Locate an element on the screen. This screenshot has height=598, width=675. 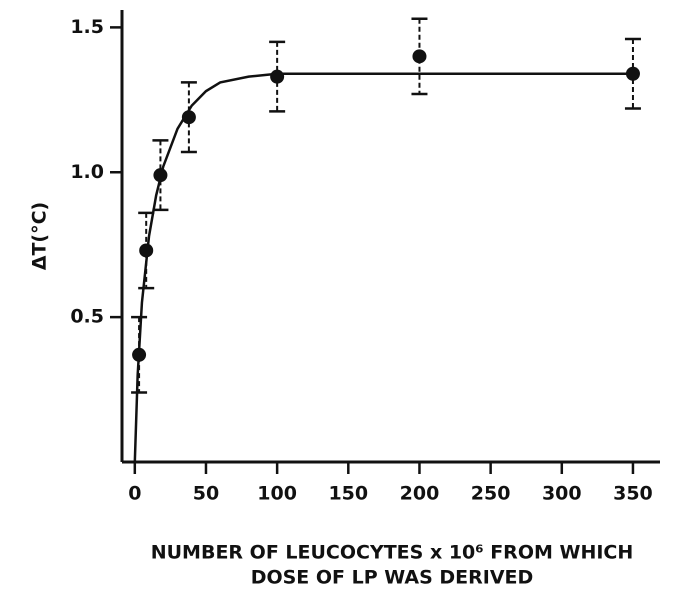
y-tick-label: 0.5 is located at coordinates (87, 317).